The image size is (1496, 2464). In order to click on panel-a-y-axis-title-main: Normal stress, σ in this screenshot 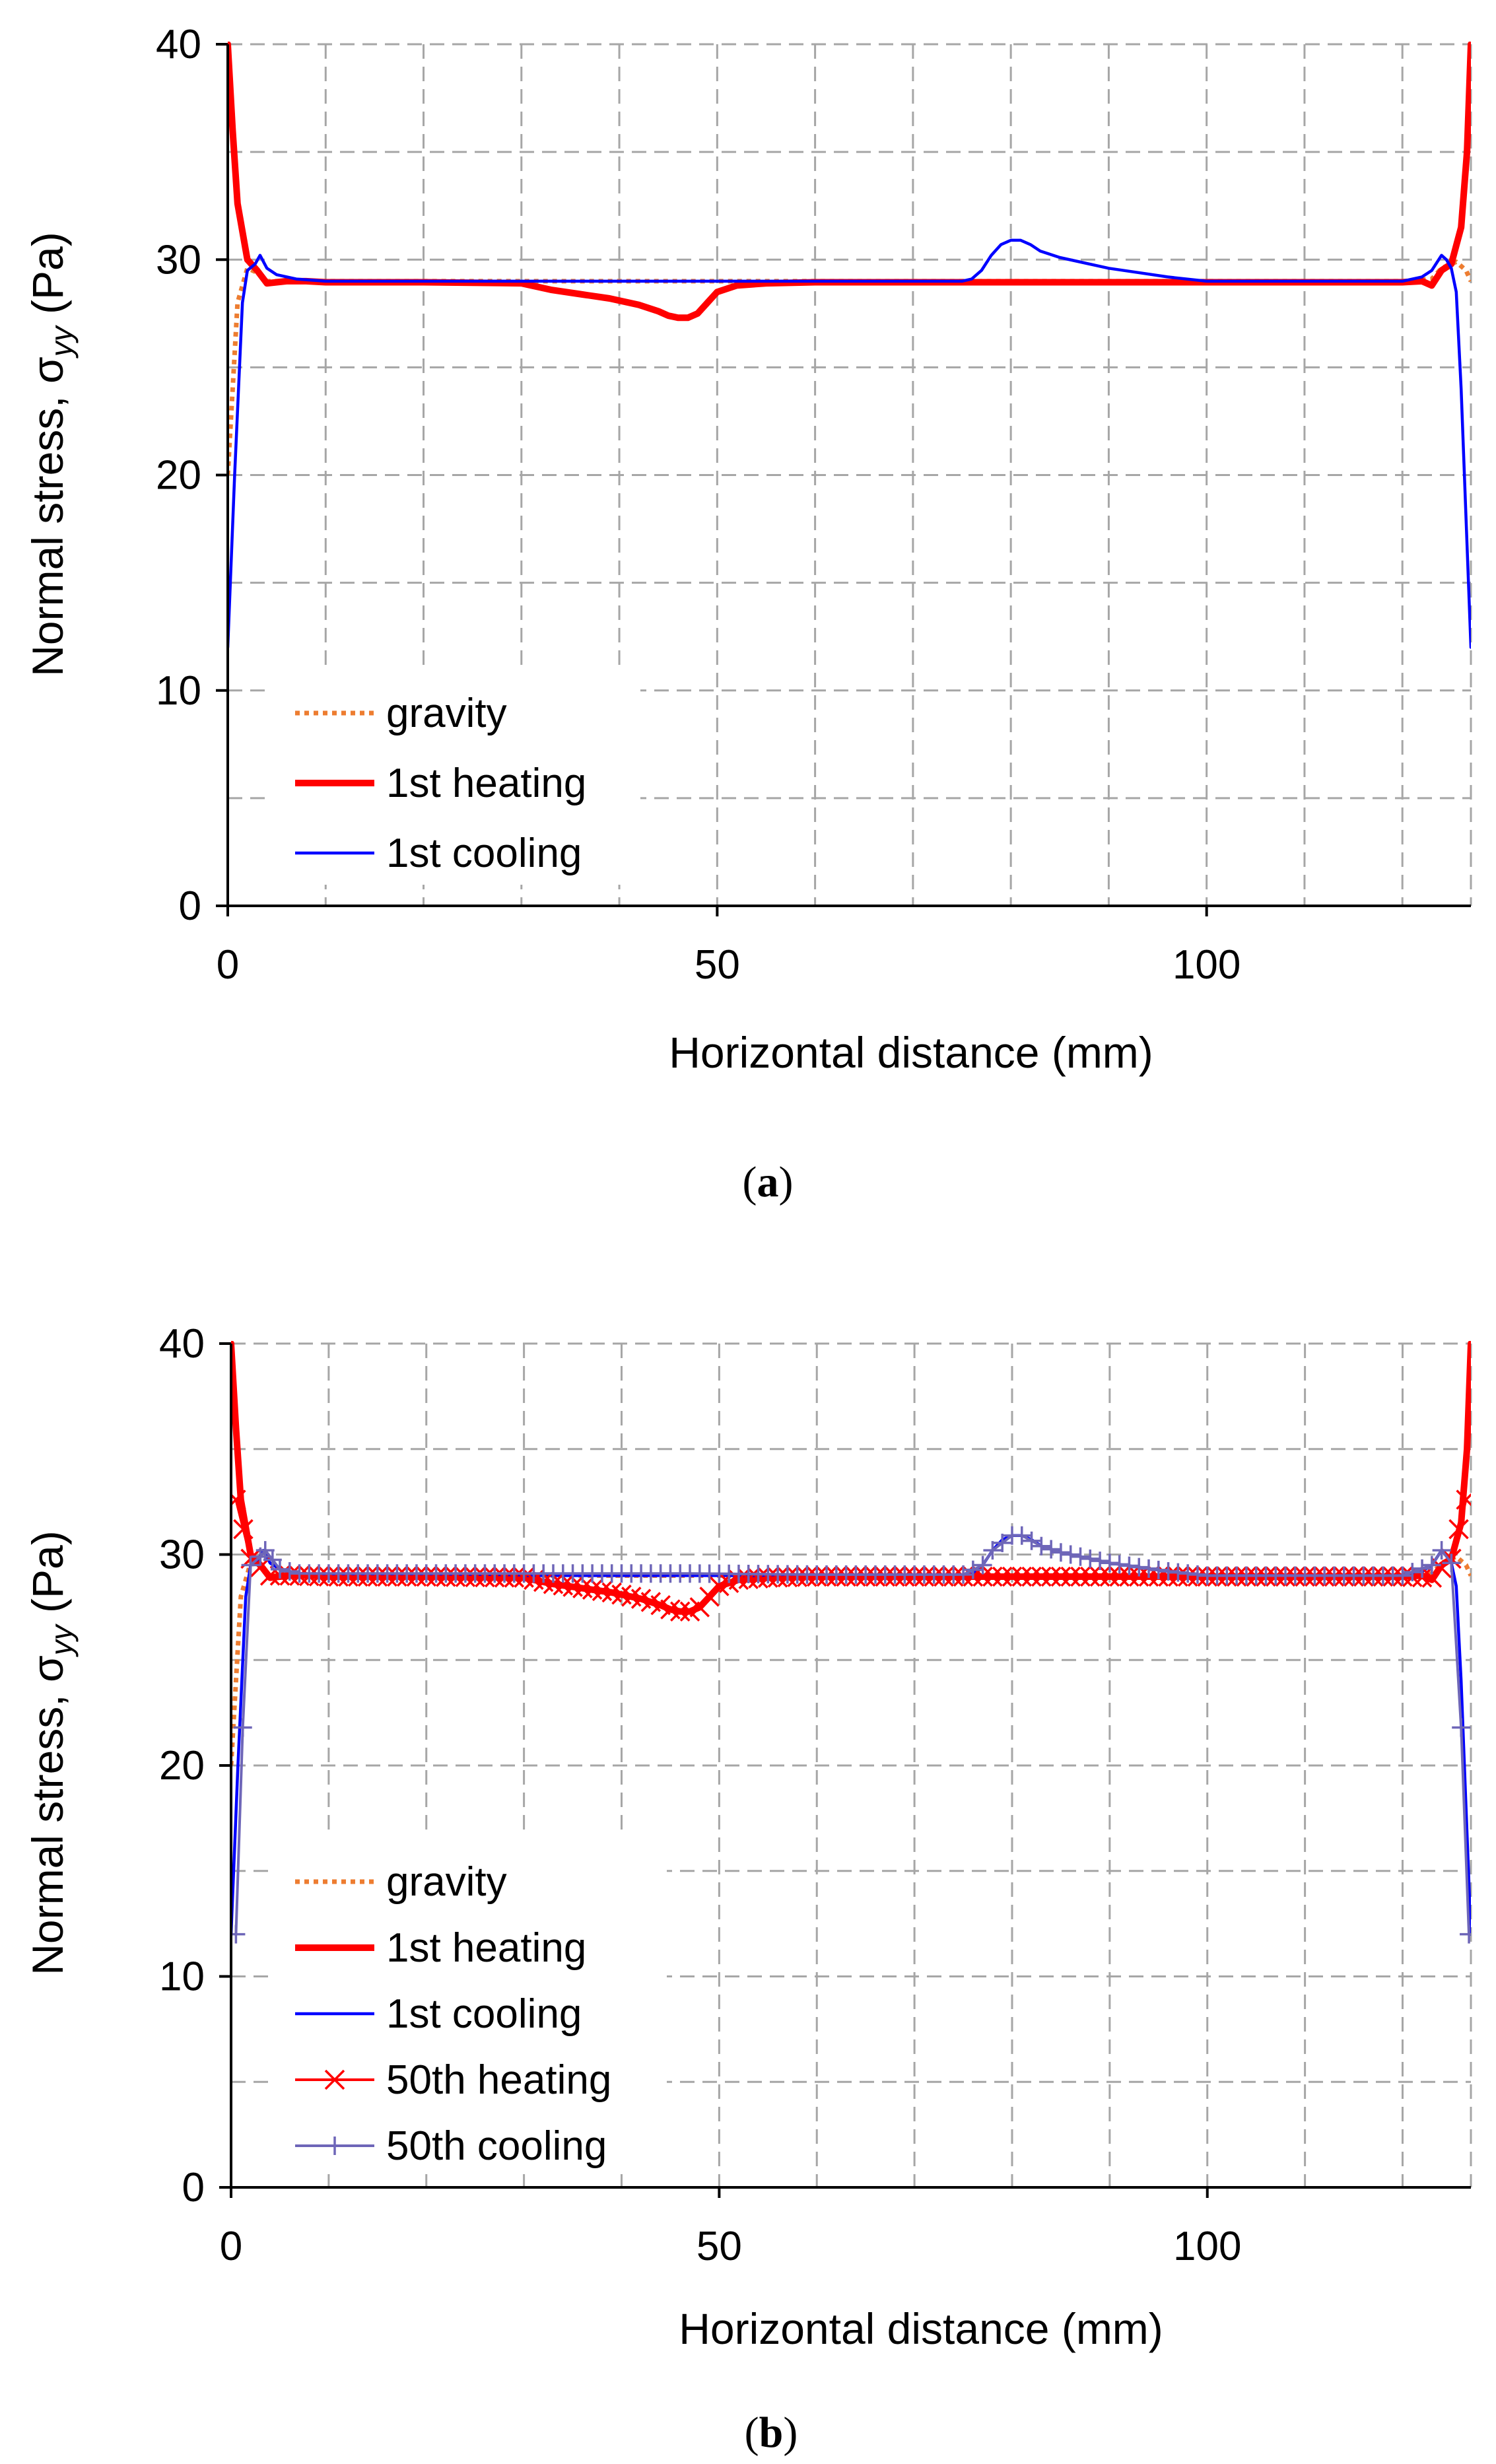, I will do `click(48, 516)`.